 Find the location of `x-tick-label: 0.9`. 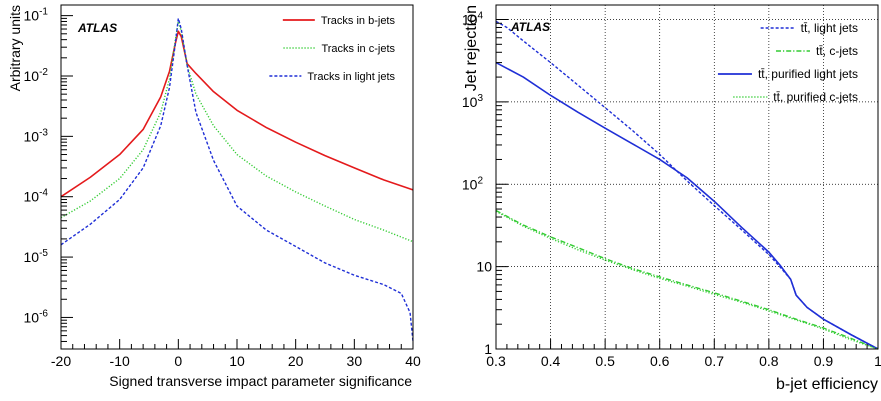

x-tick-label: 0.9 is located at coordinates (824, 361).